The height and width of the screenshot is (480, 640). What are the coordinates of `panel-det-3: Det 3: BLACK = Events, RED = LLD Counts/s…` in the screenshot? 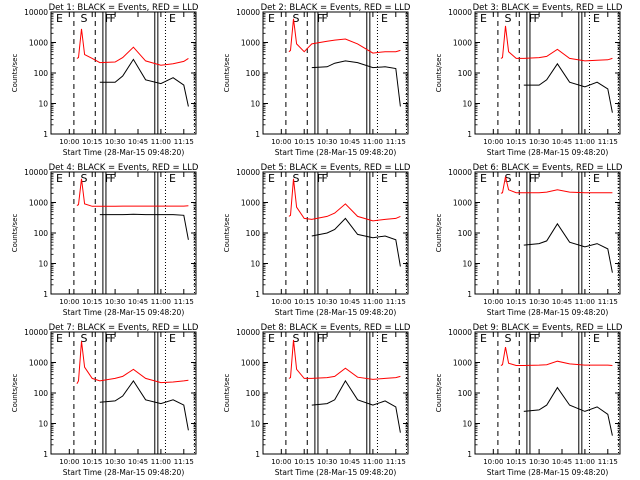 It's located at (529, 80).